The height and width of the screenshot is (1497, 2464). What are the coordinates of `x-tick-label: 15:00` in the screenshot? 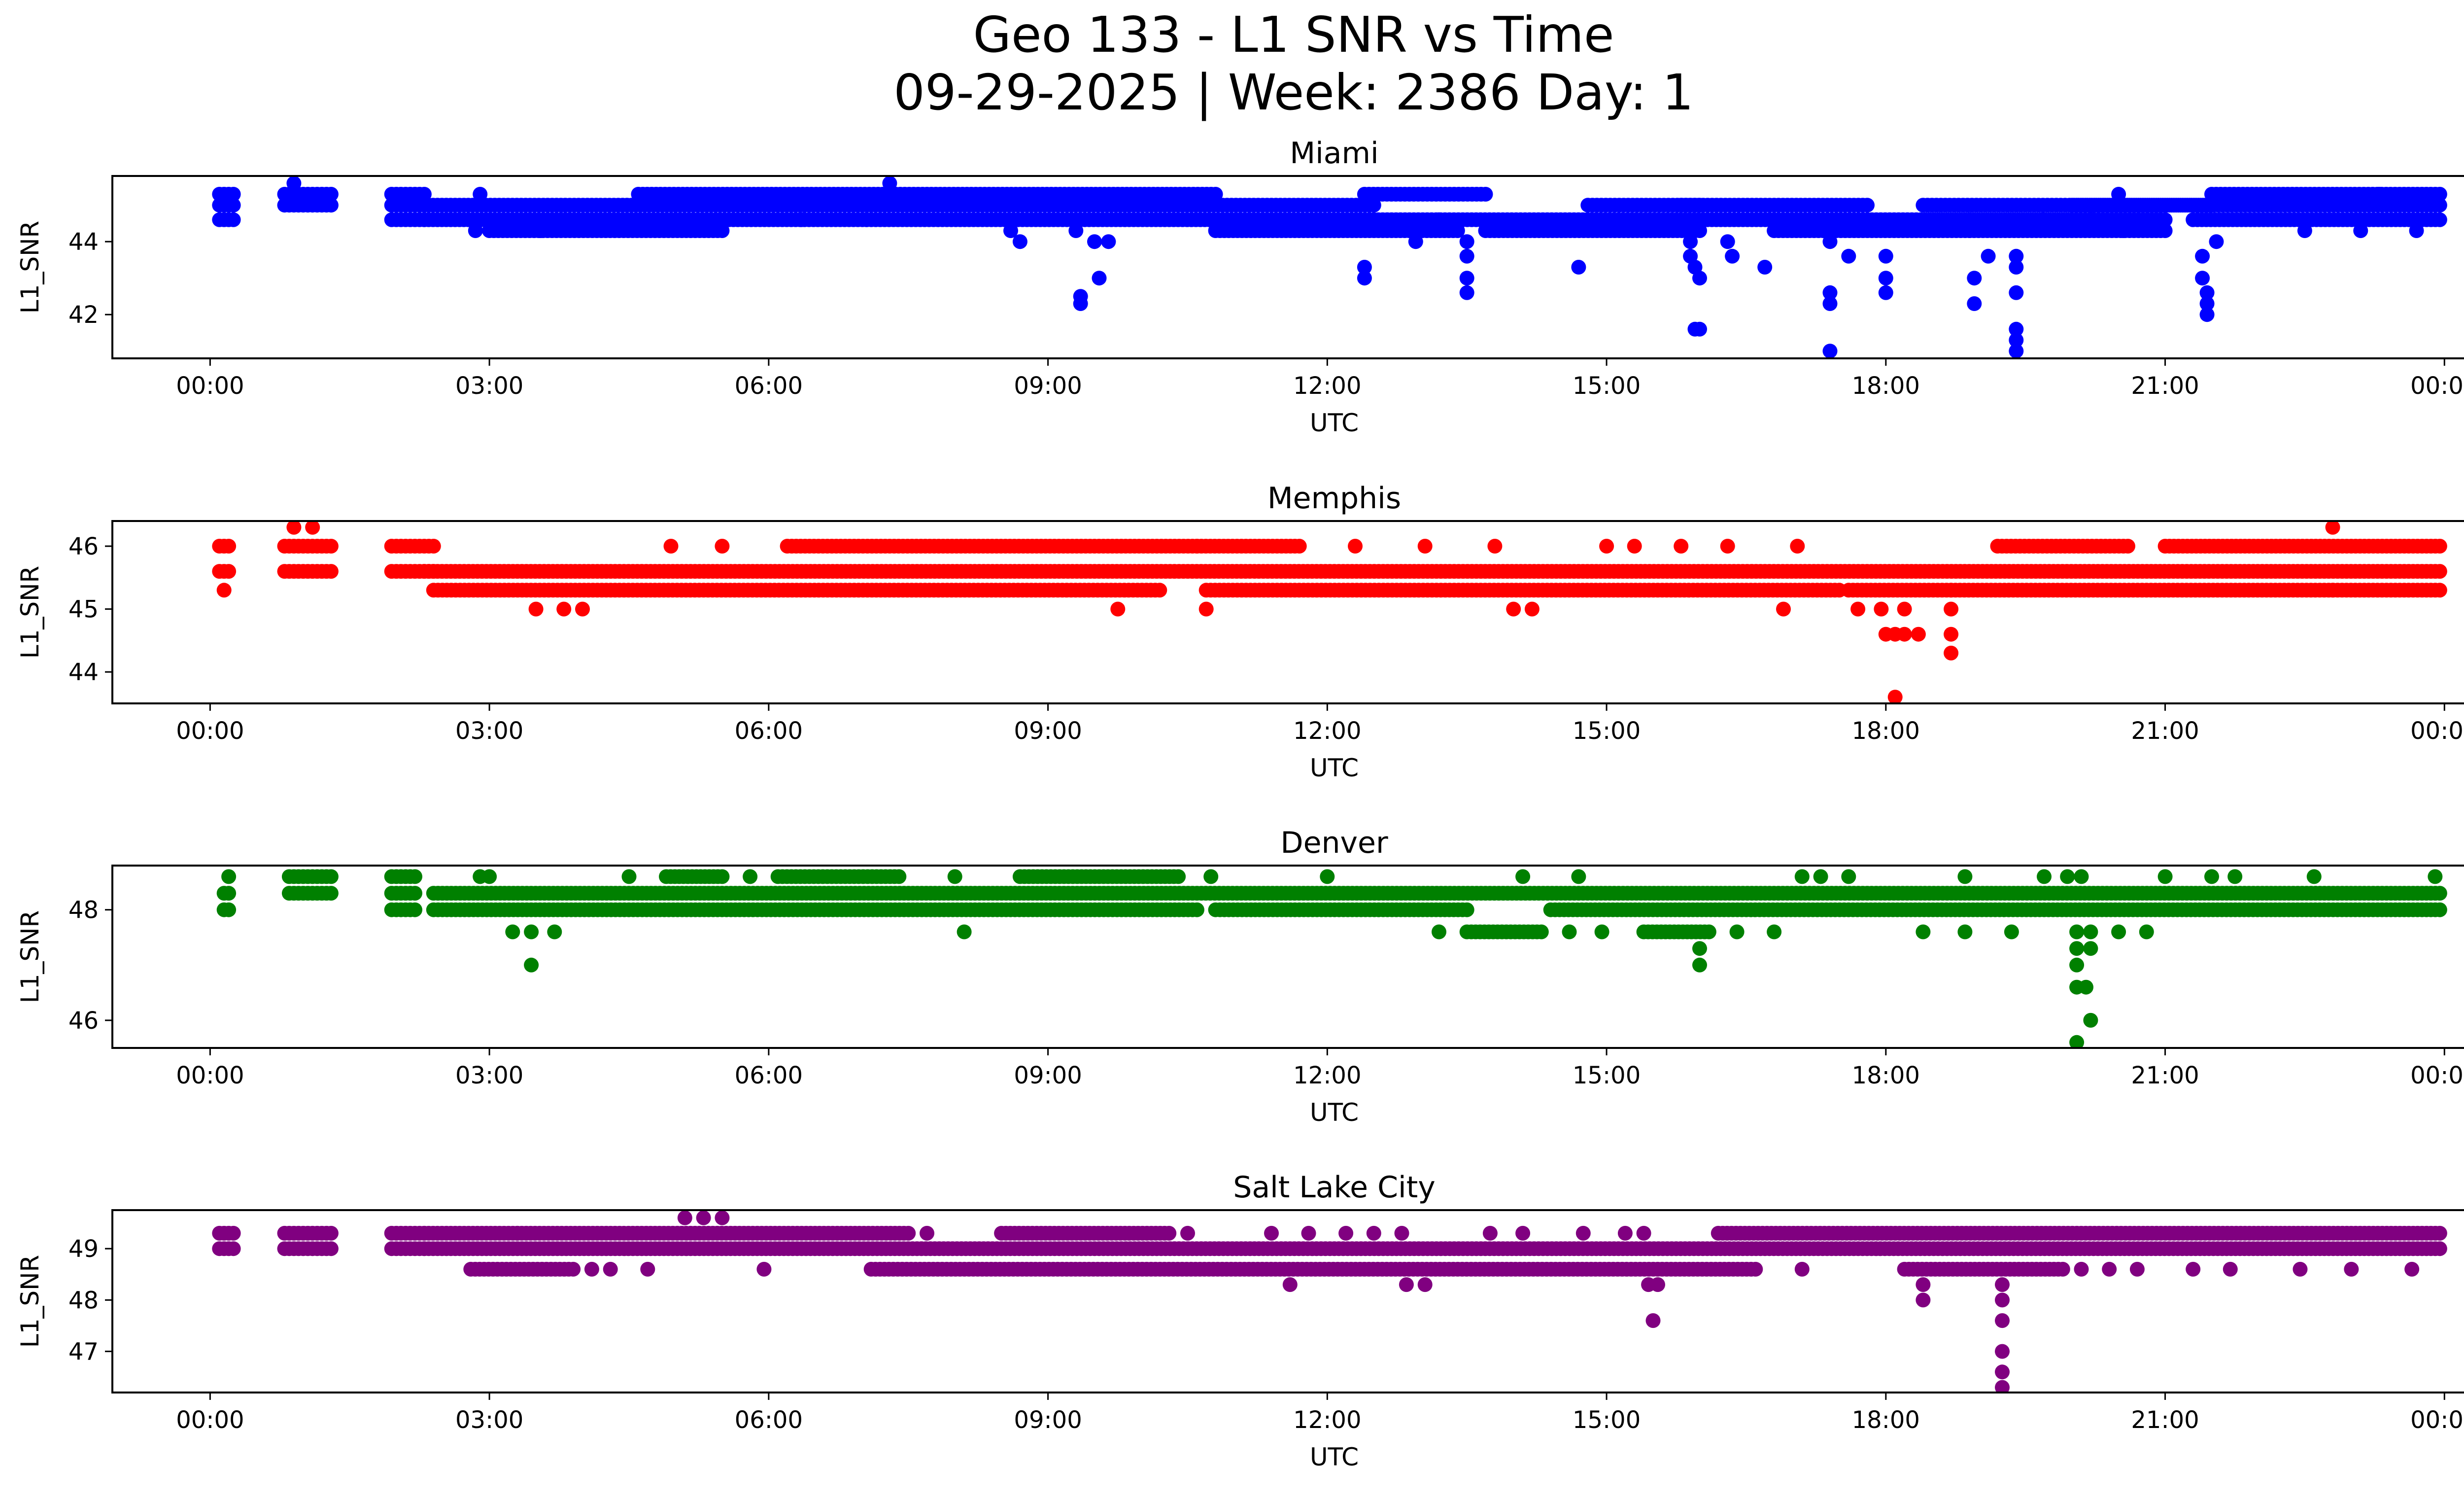 It's located at (1607, 1075).